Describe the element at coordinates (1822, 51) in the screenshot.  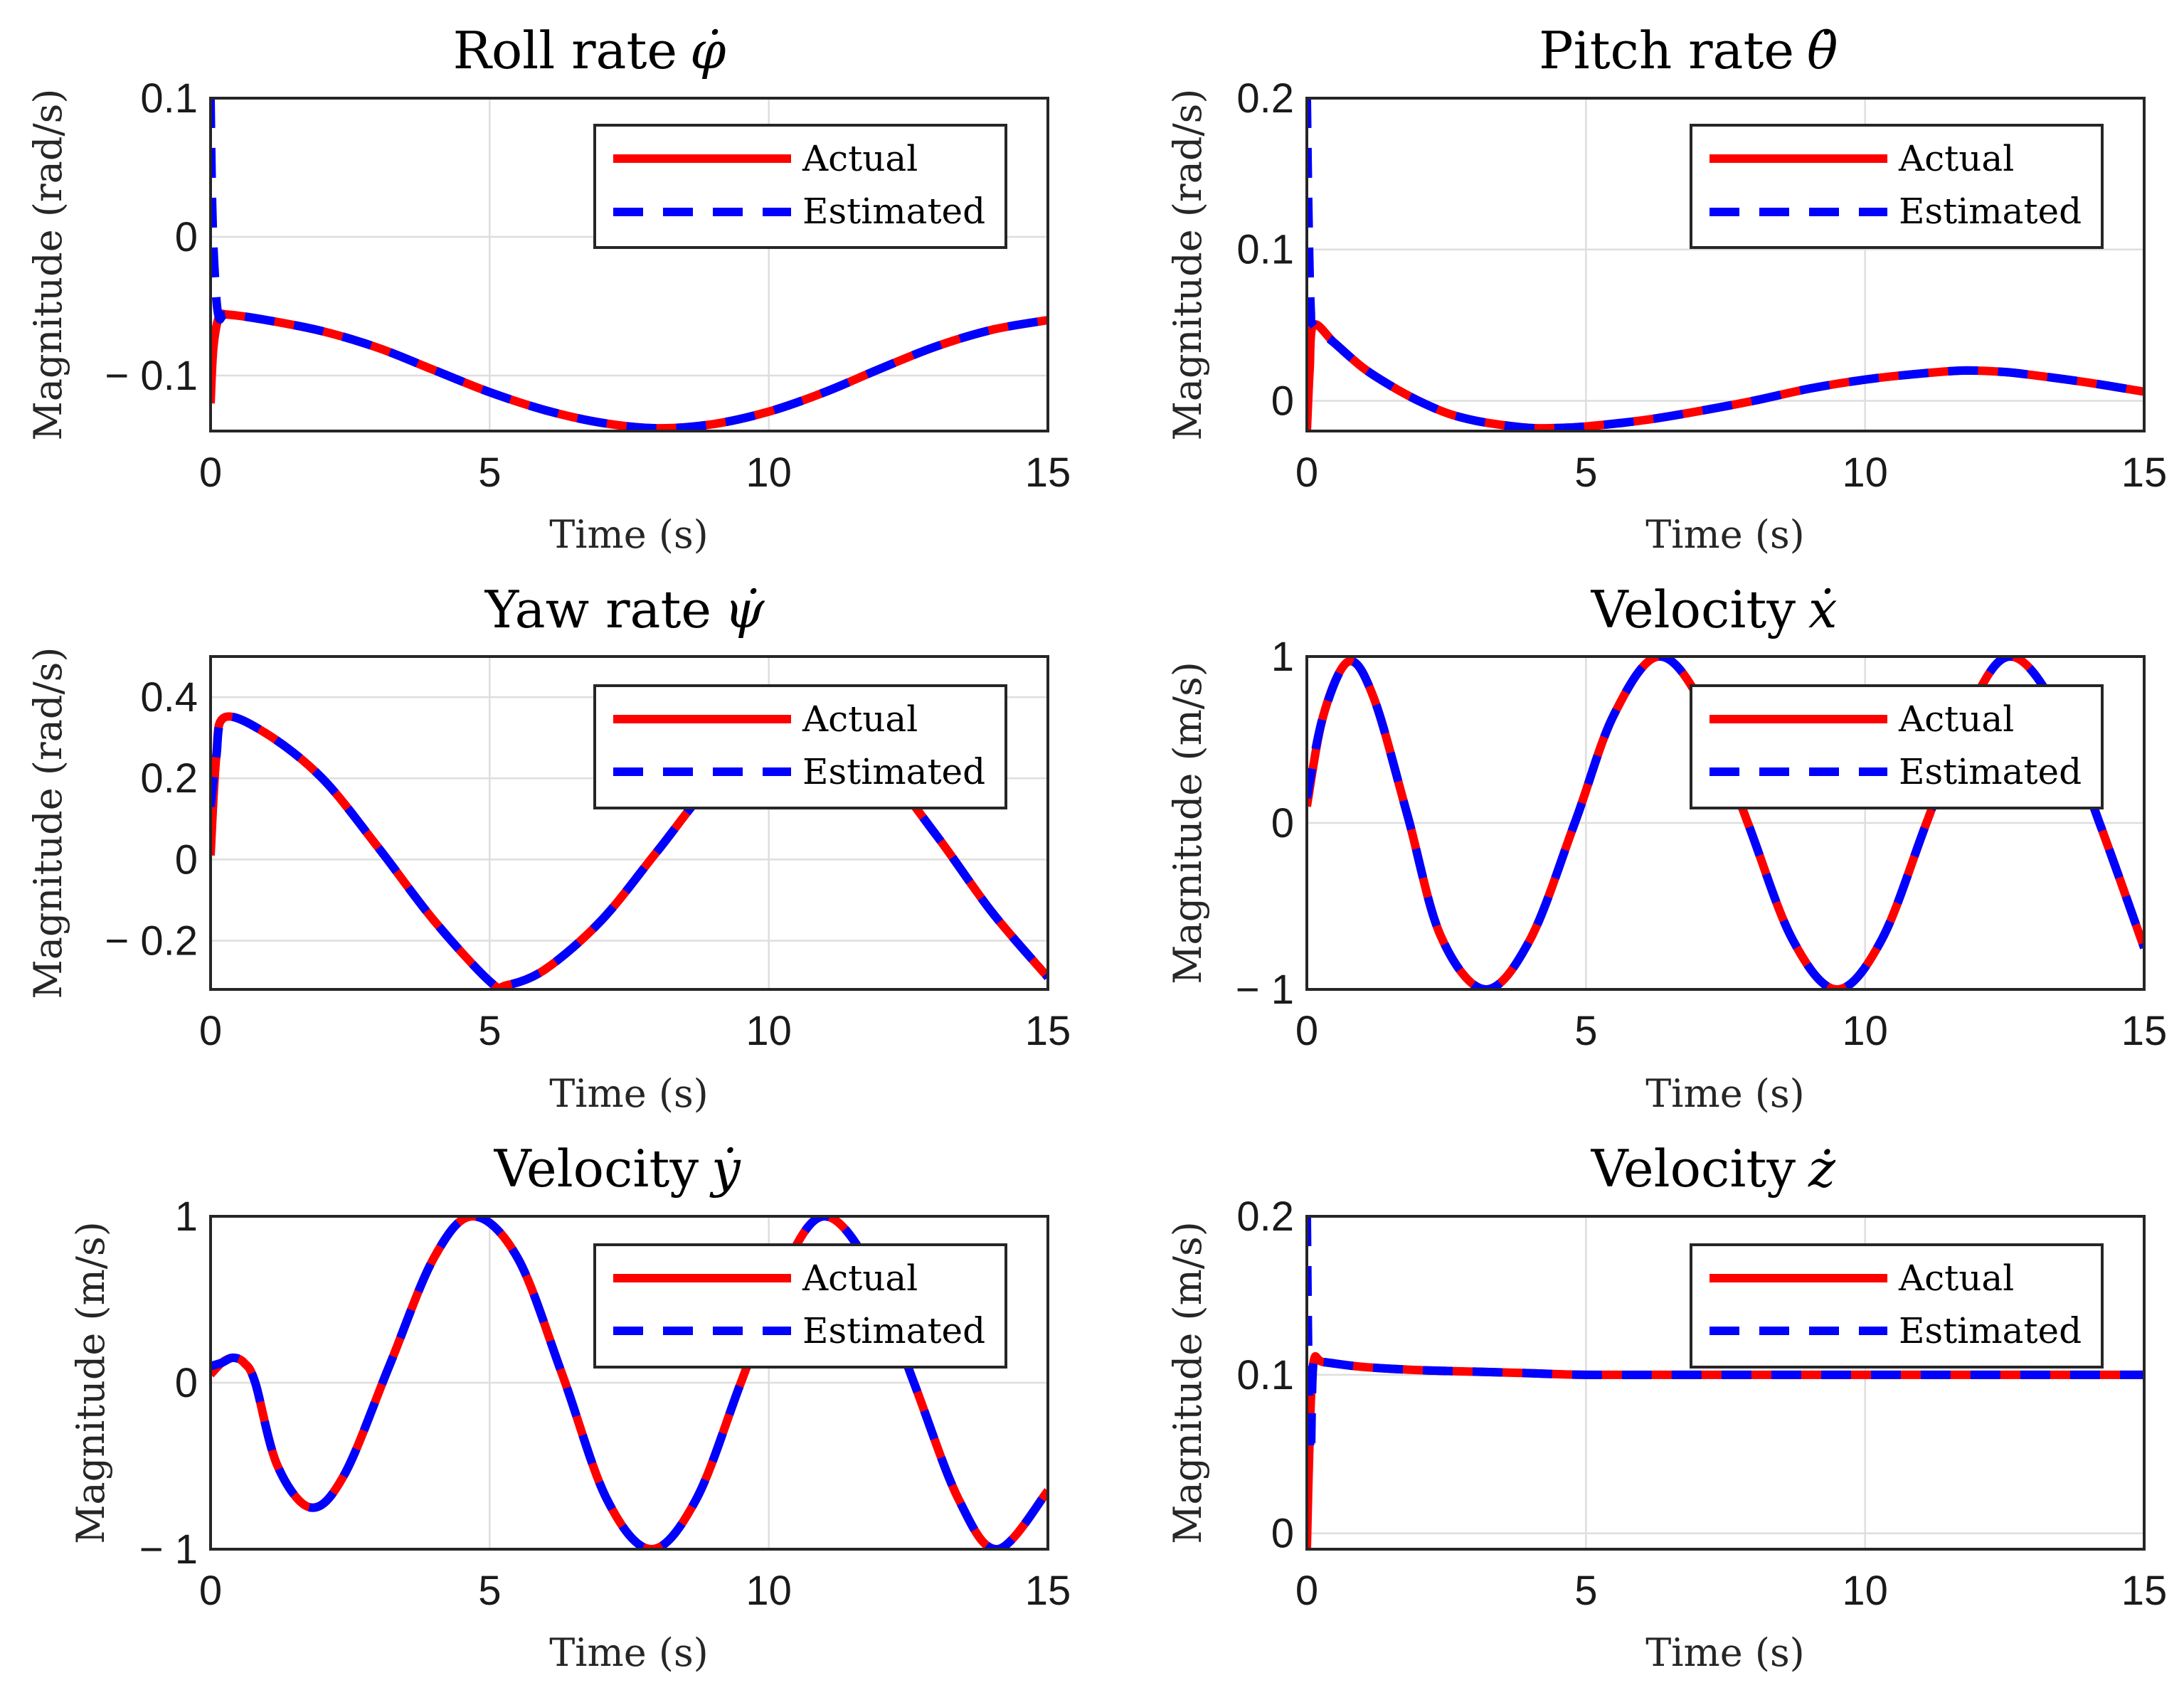
I see `subplot-title-symbol: θ̇` at that location.